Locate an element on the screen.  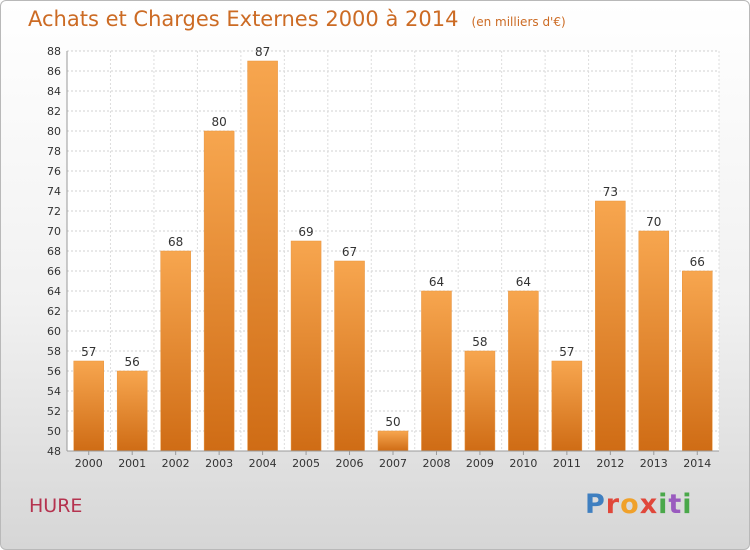
bar-2005 is located at coordinates (306, 346).